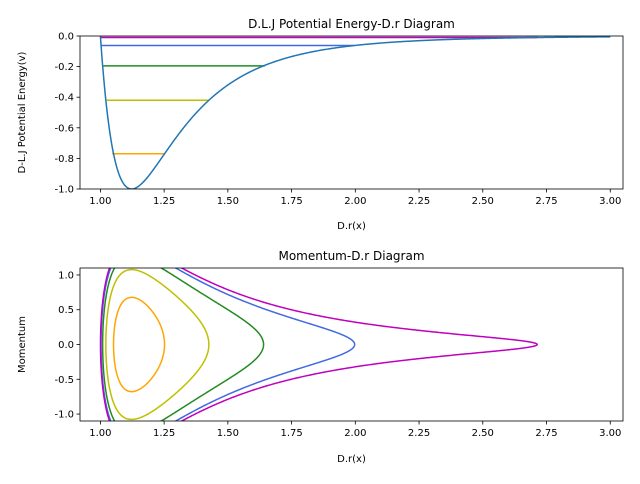 The width and height of the screenshot is (640, 484). I want to click on momentum-y-axis-label: Momentum, so click(22, 344).